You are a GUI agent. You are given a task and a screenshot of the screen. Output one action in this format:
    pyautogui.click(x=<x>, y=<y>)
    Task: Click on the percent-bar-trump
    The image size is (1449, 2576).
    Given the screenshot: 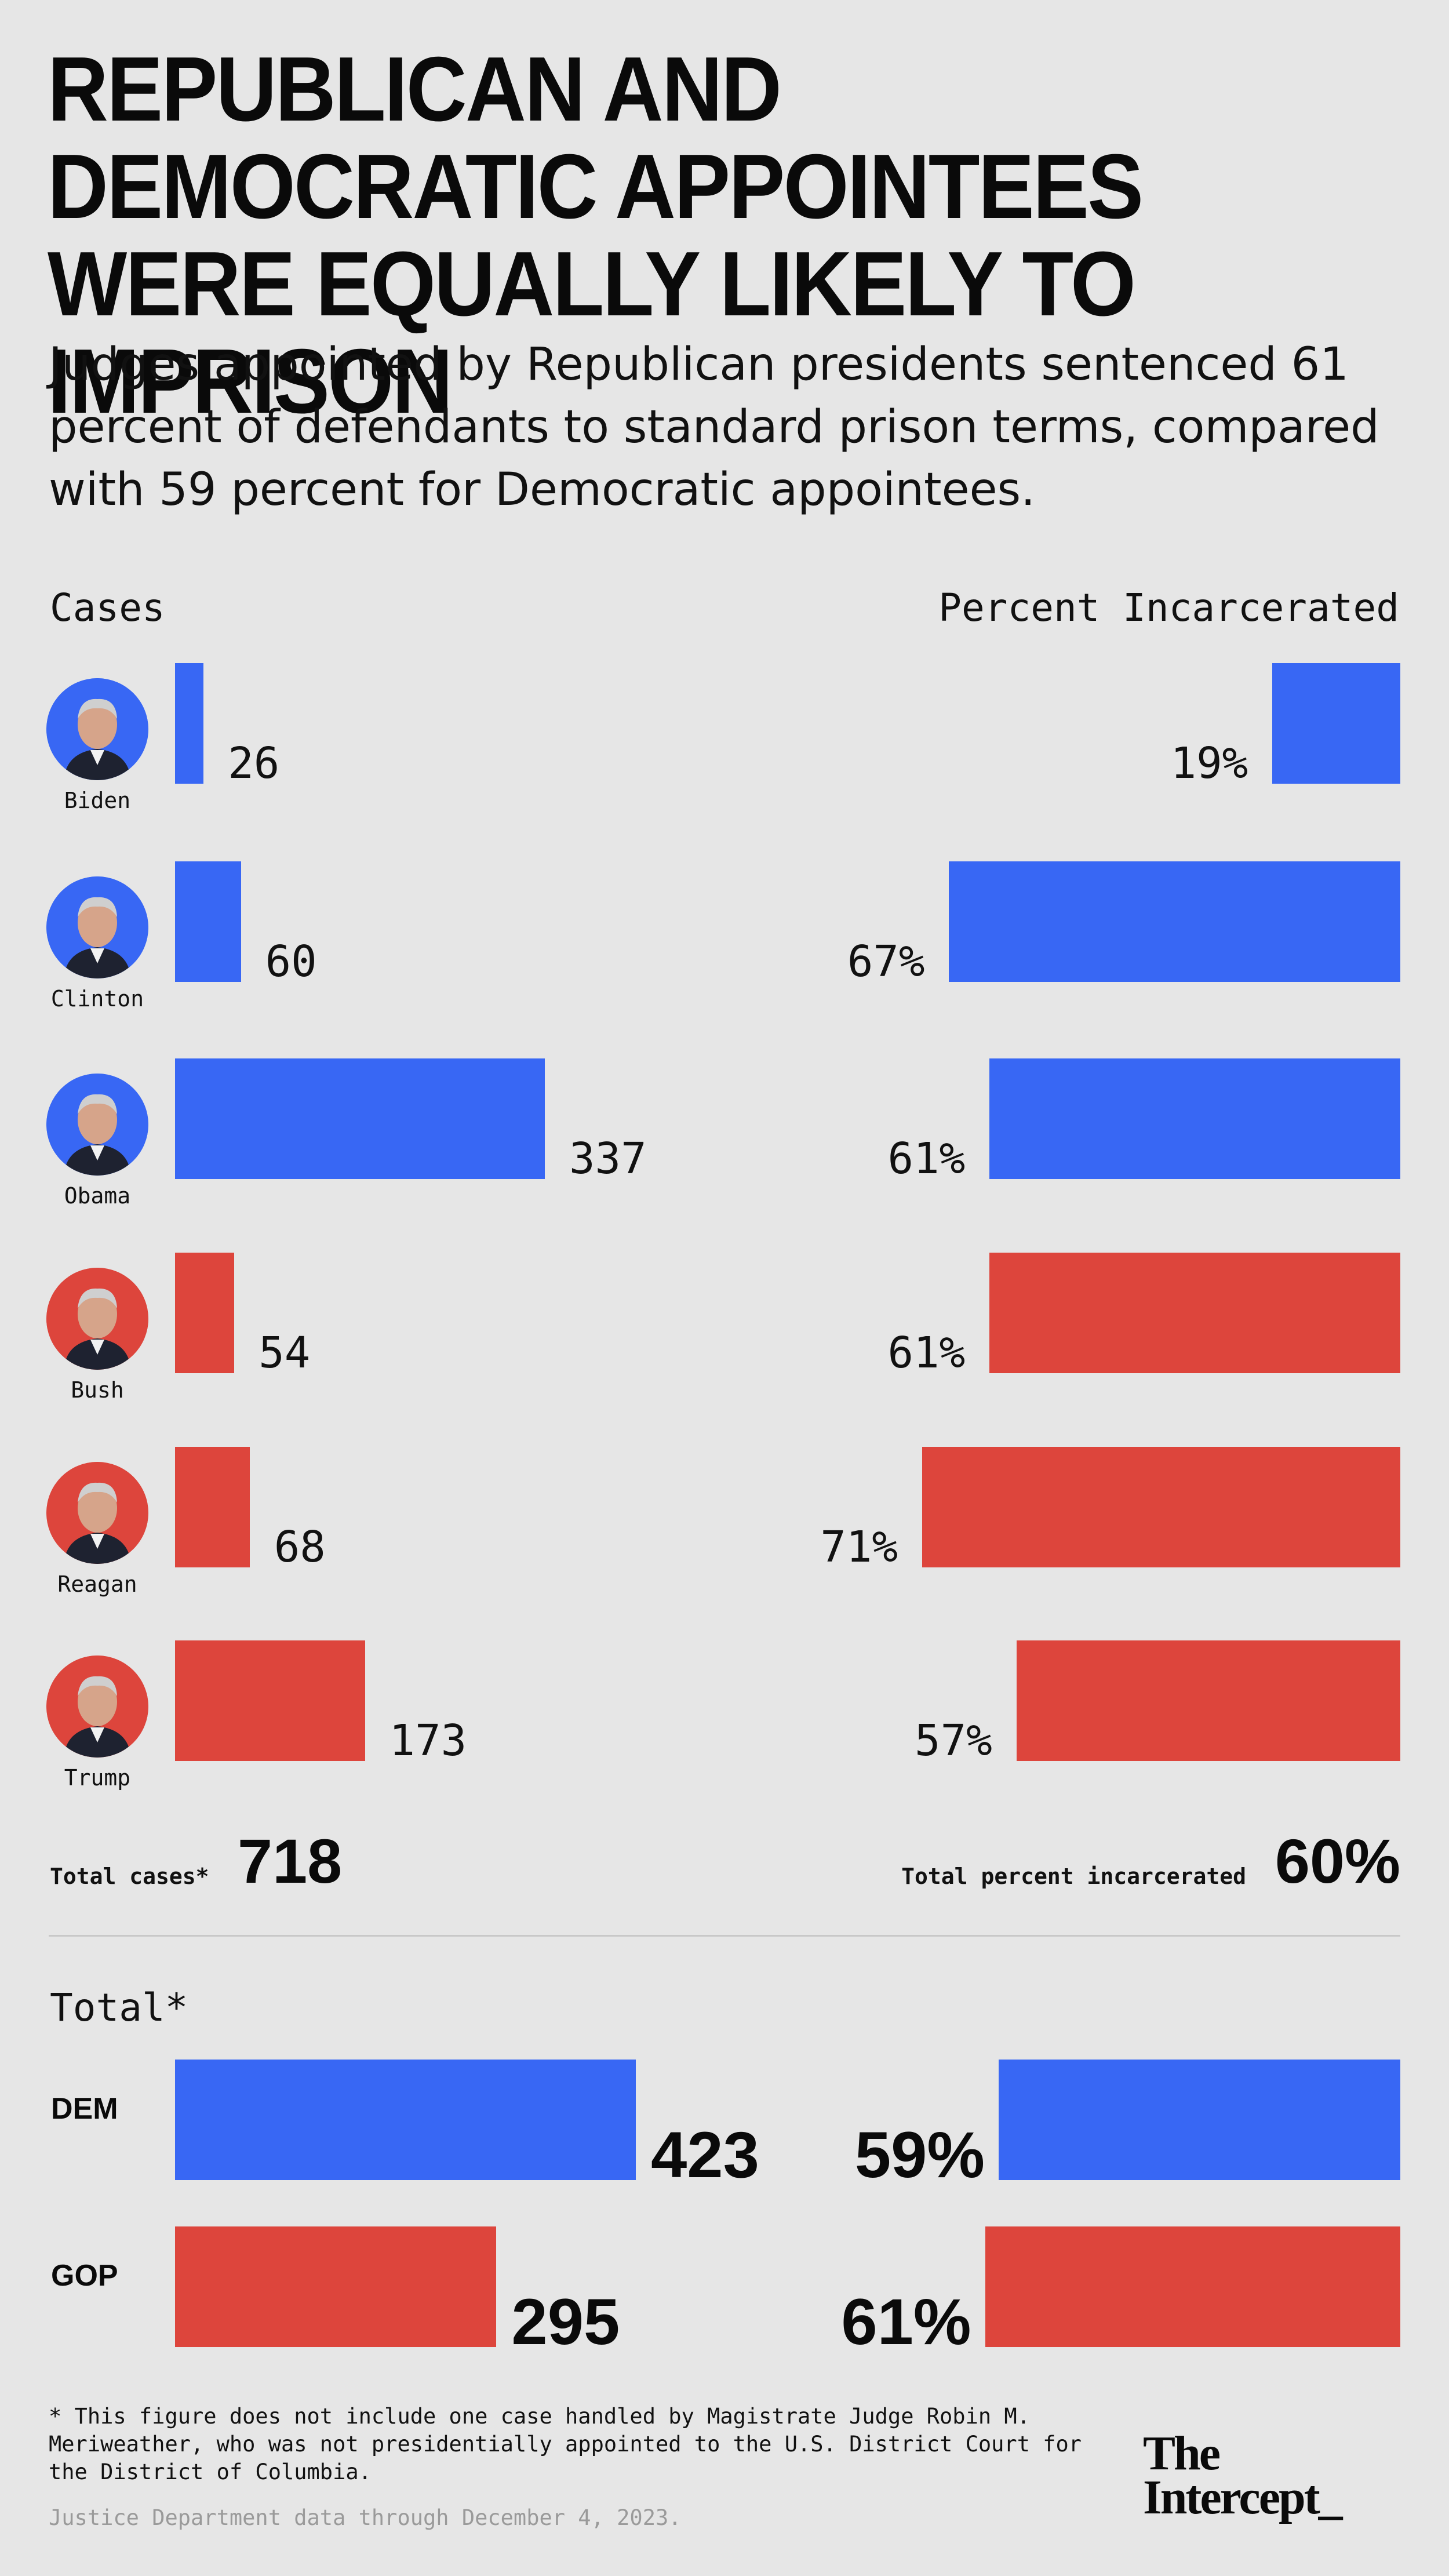 What is the action you would take?
    pyautogui.click(x=1208, y=1700)
    